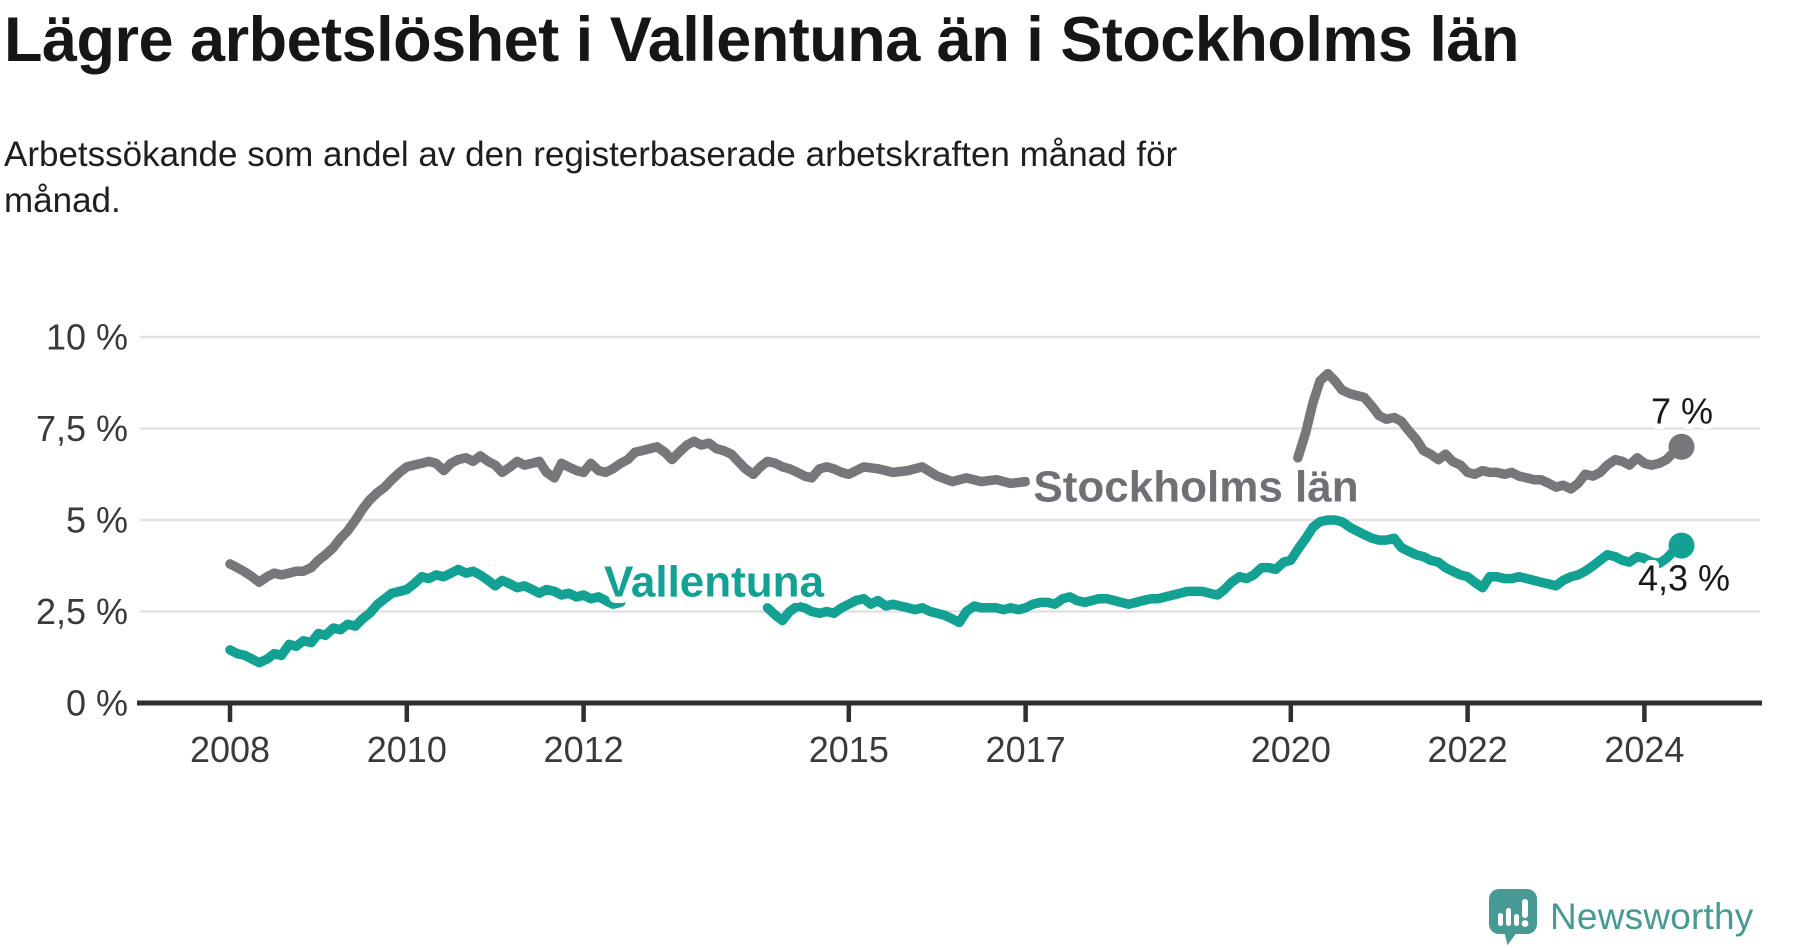 The height and width of the screenshot is (948, 1800). I want to click on series-label-stockholm: Stockholms län, so click(1195, 487).